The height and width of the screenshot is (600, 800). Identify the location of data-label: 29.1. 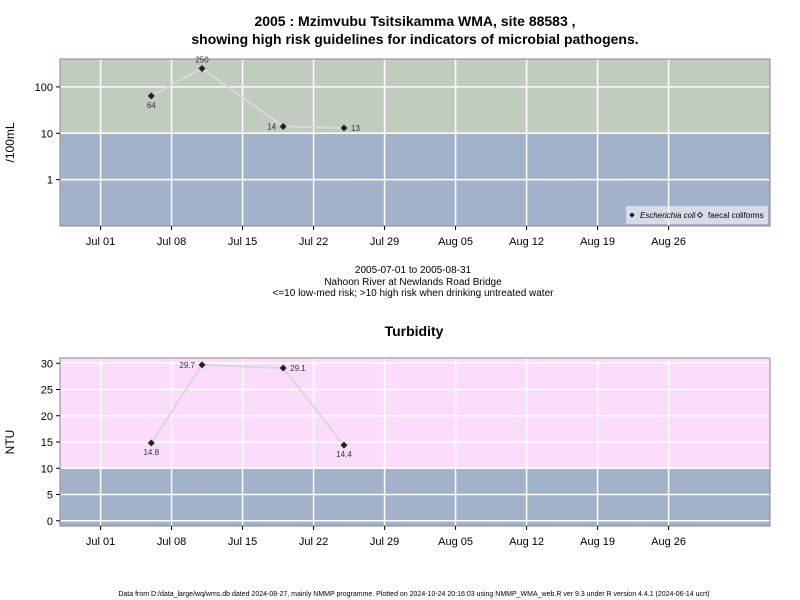
(298, 368).